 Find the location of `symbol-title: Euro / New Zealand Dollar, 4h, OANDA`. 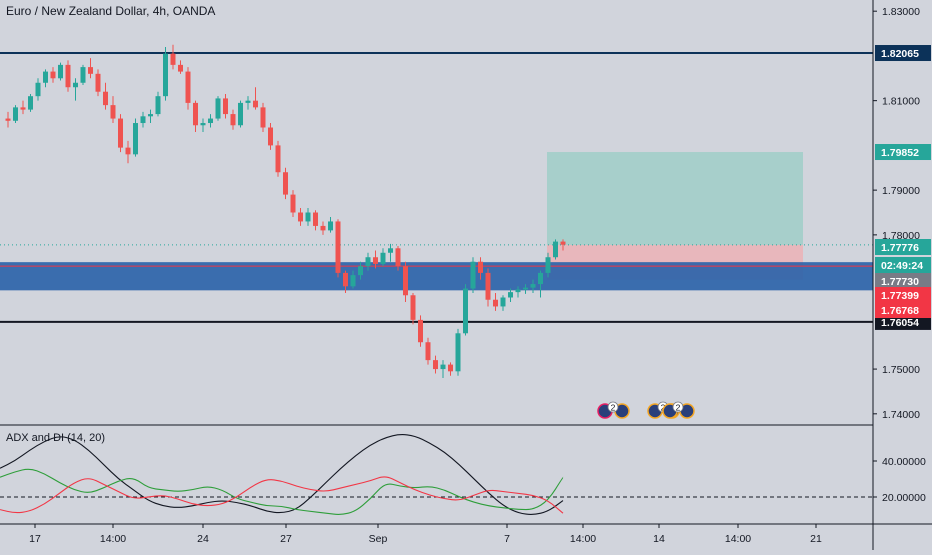

symbol-title: Euro / New Zealand Dollar, 4h, OANDA is located at coordinates (111, 11).